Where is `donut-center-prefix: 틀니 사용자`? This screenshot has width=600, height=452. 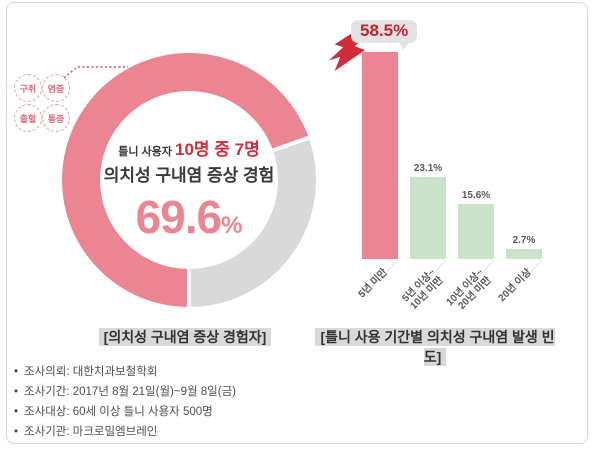 donut-center-prefix: 틀니 사용자 is located at coordinates (145, 152).